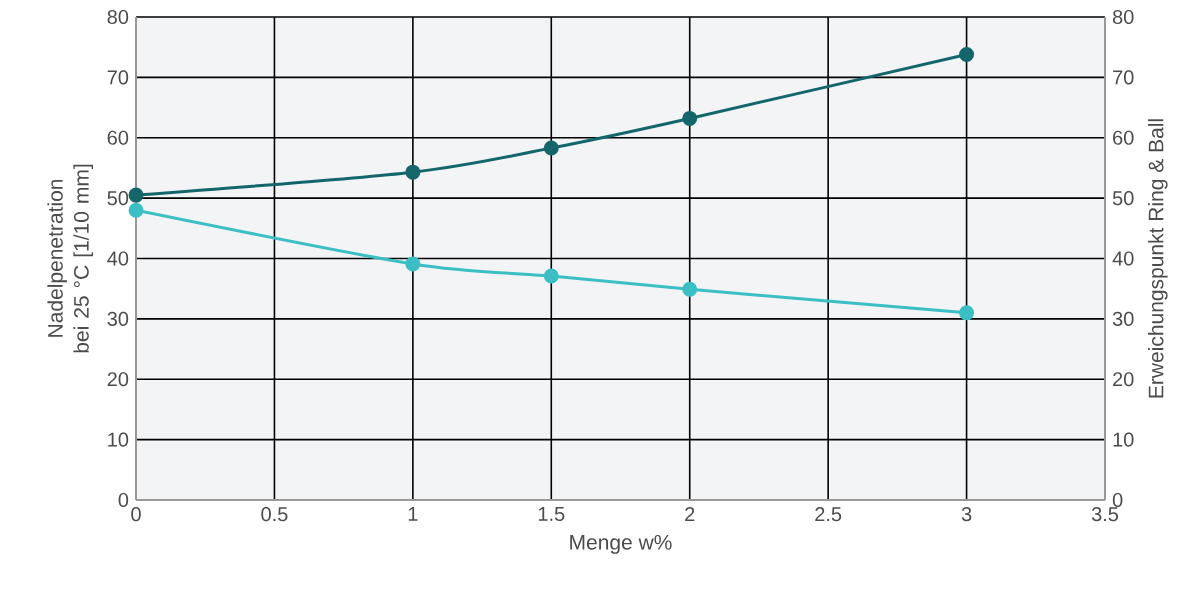 This screenshot has height=603, width=1203. What do you see at coordinates (123, 500) in the screenshot?
I see `y-tick-label: 0` at bounding box center [123, 500].